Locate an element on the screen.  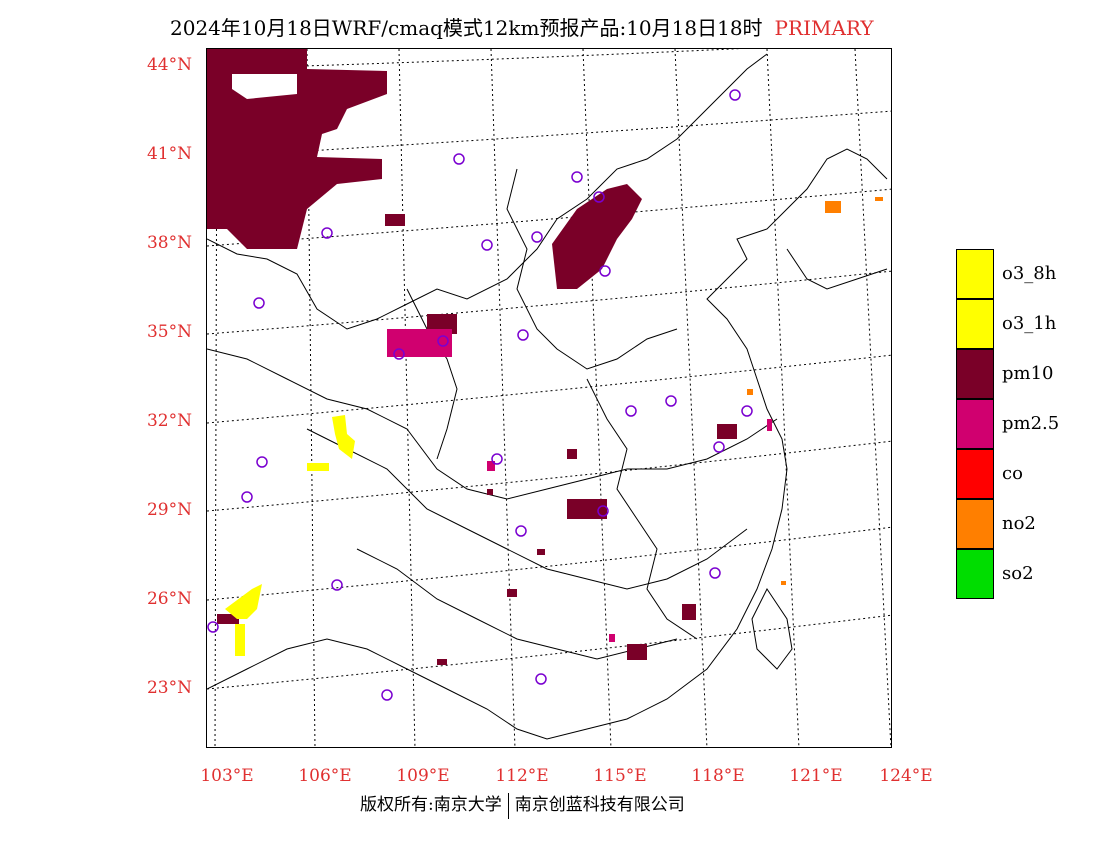
no2-taiwan is located at coordinates (783, 583).